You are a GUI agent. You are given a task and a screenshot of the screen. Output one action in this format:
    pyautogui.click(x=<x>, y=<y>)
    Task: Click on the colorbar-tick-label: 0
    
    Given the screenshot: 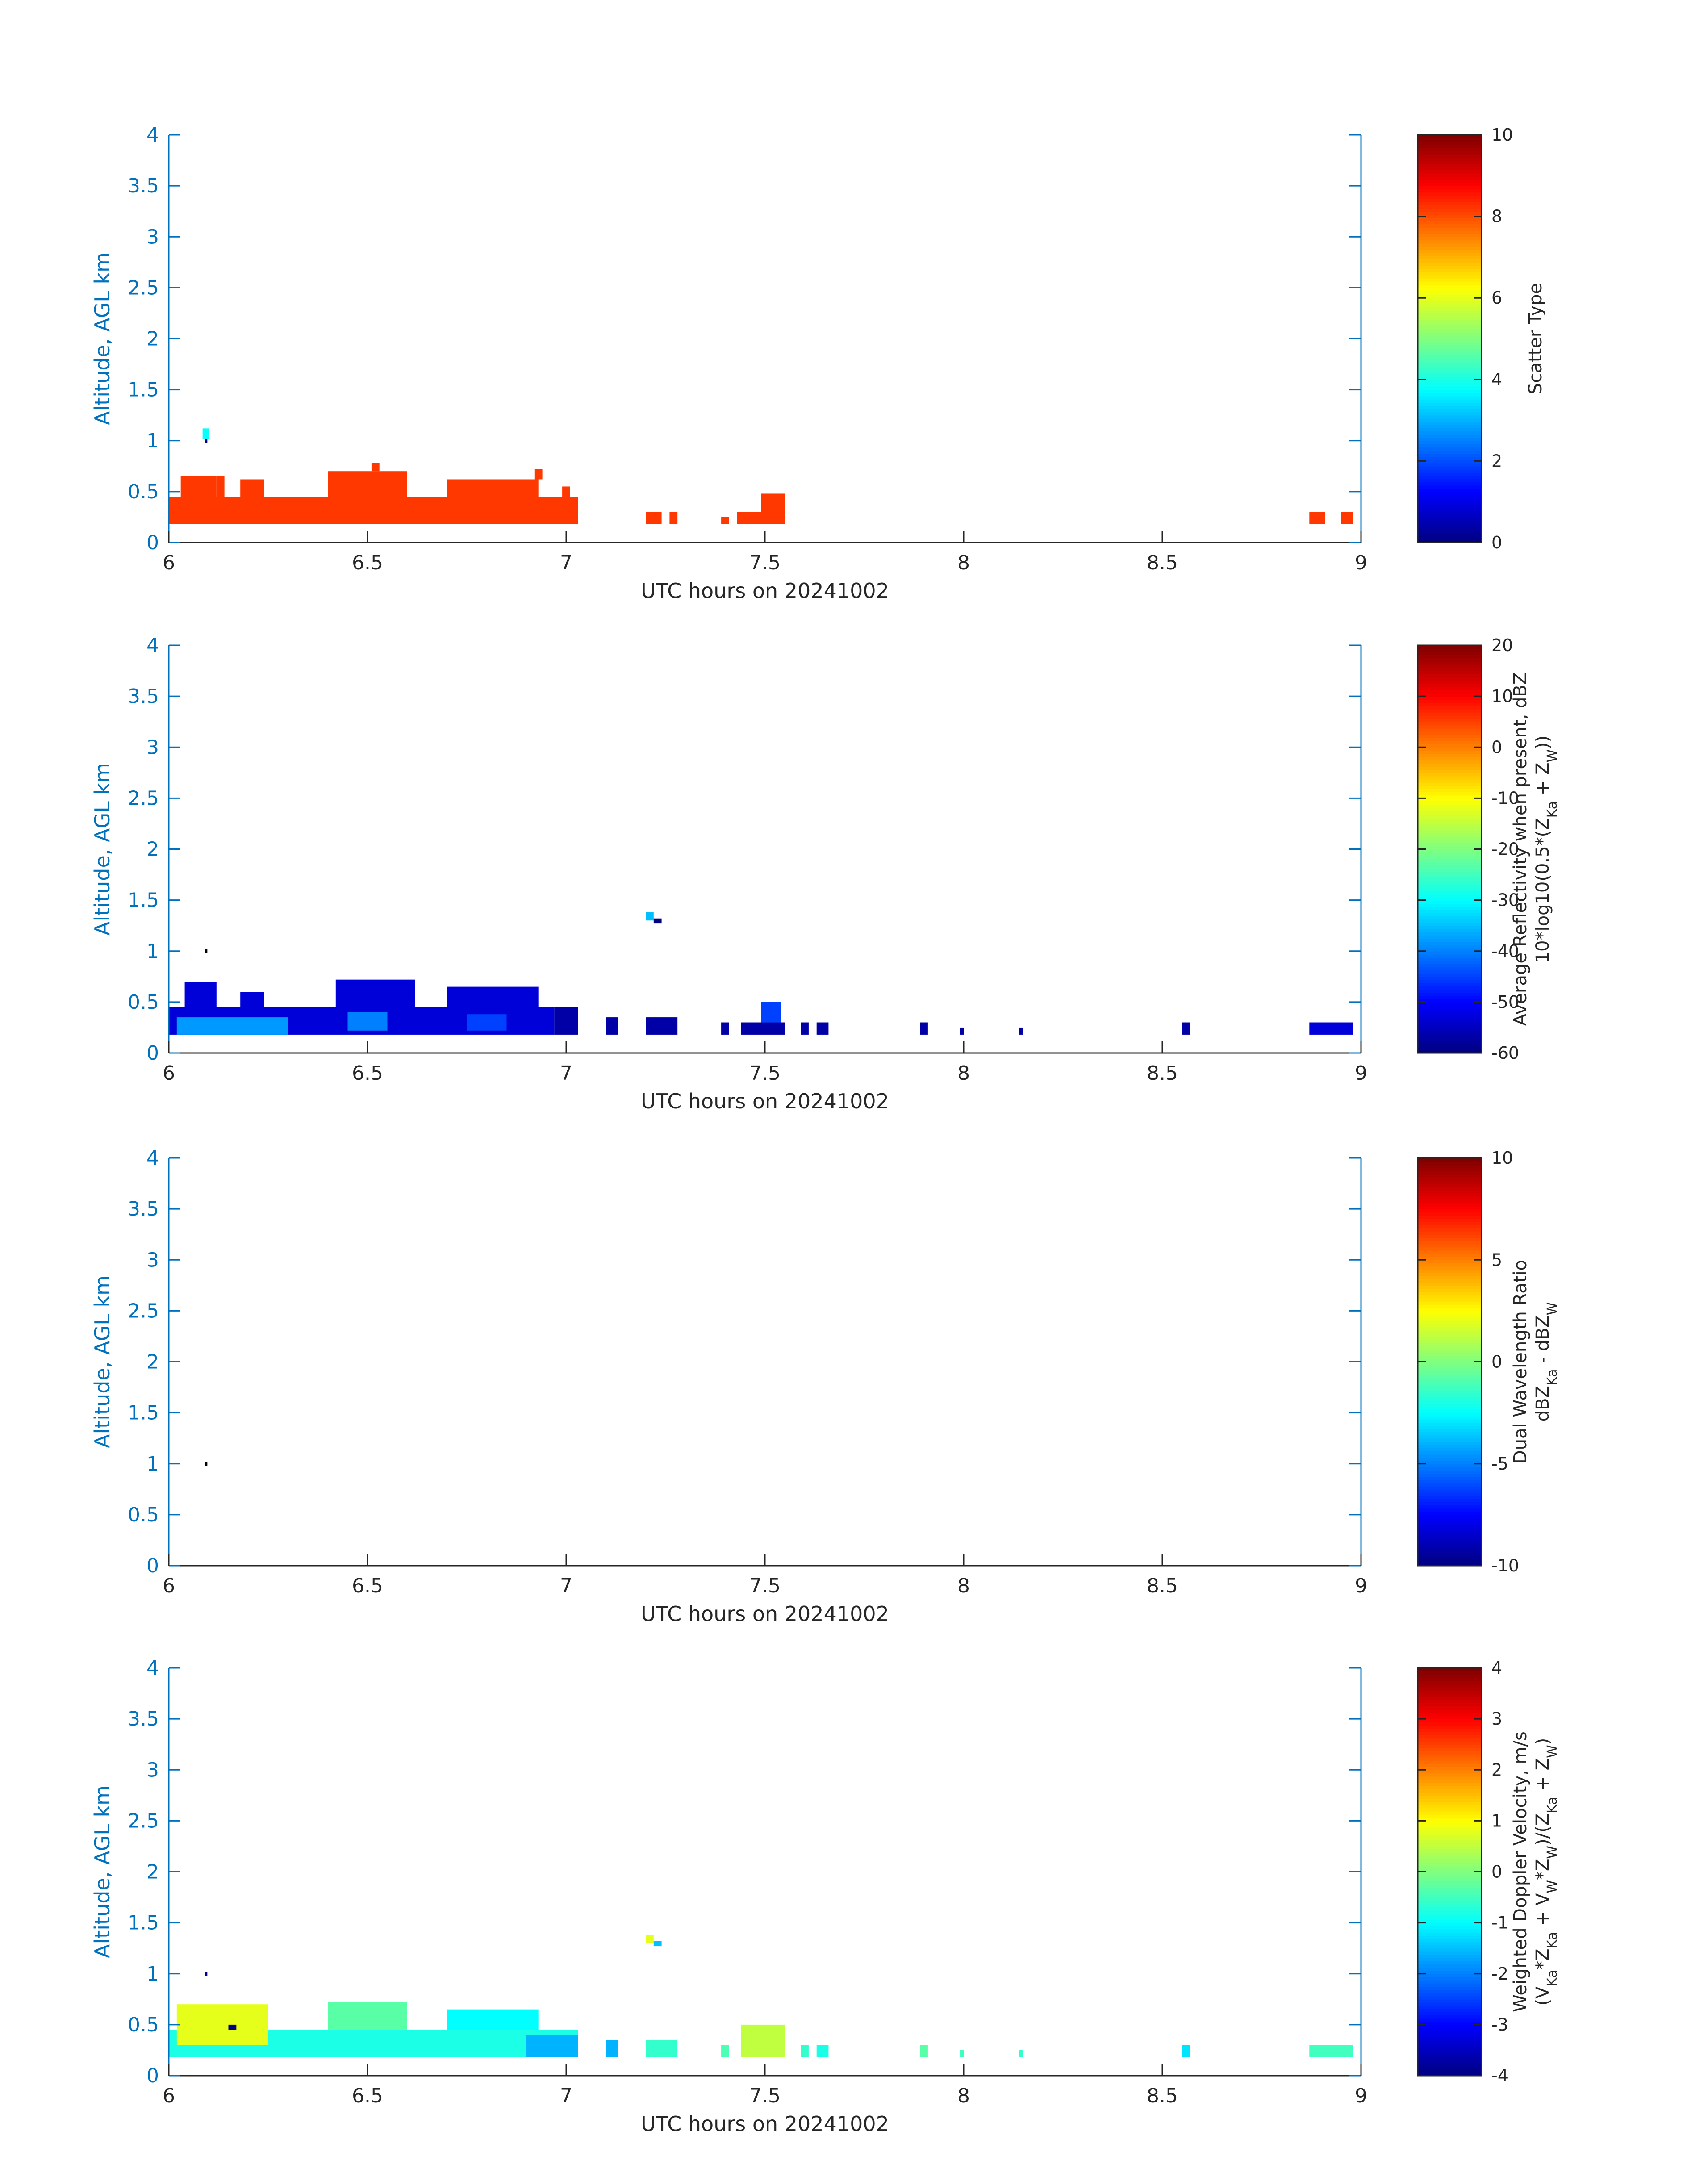 What is the action you would take?
    pyautogui.click(x=1496, y=1872)
    